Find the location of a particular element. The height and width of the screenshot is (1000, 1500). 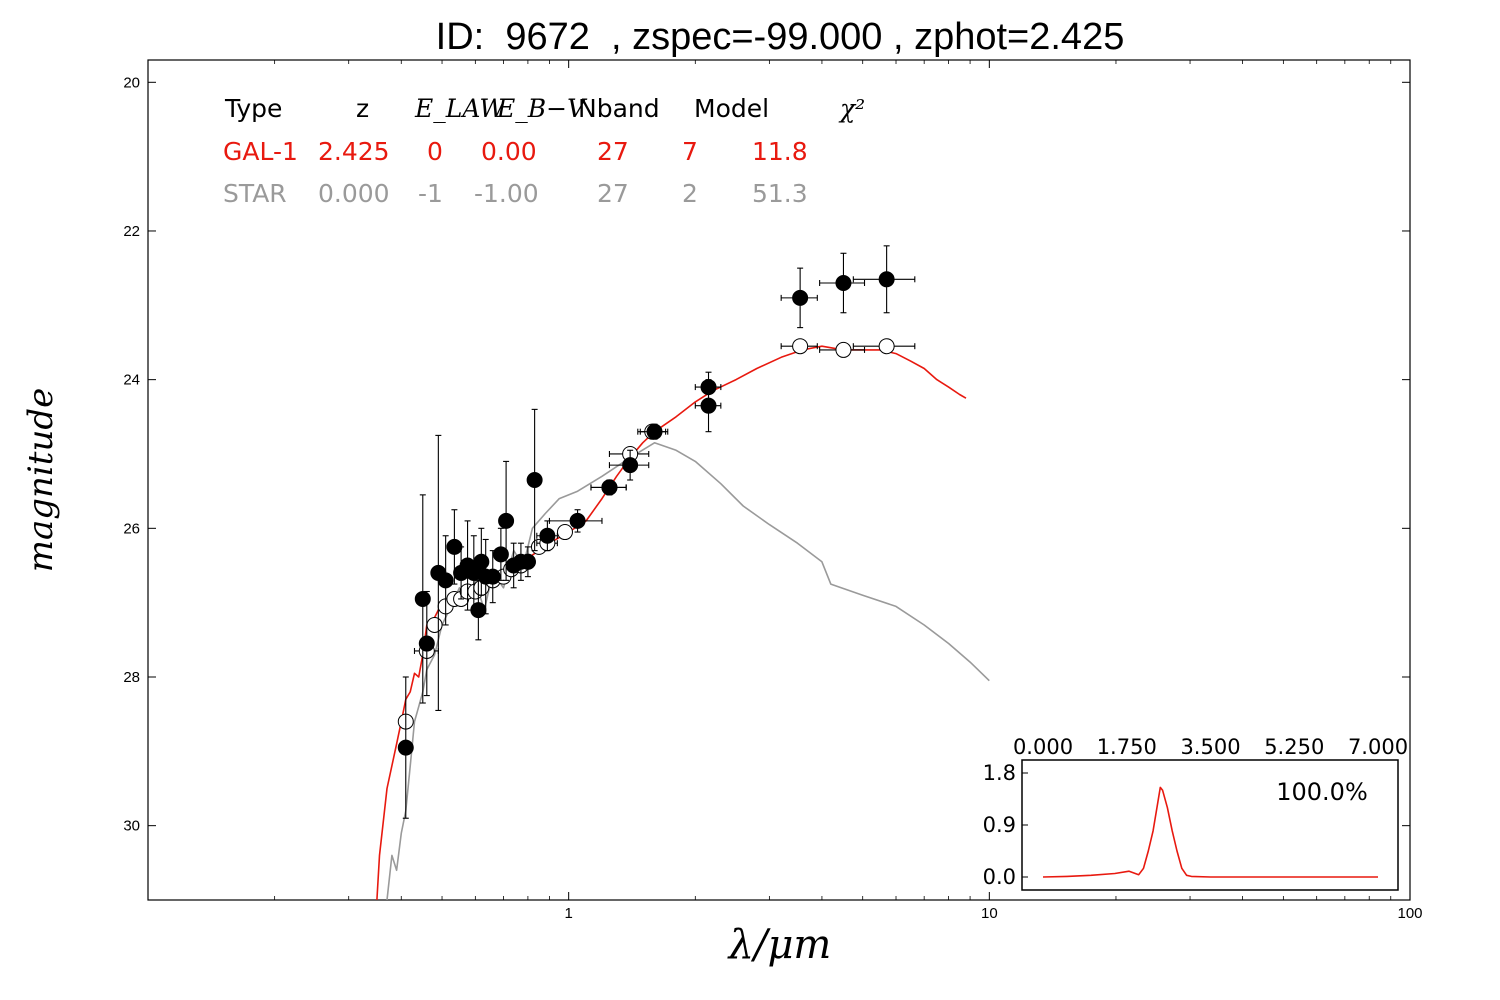

gal-z: 2.425 is located at coordinates (354, 151).